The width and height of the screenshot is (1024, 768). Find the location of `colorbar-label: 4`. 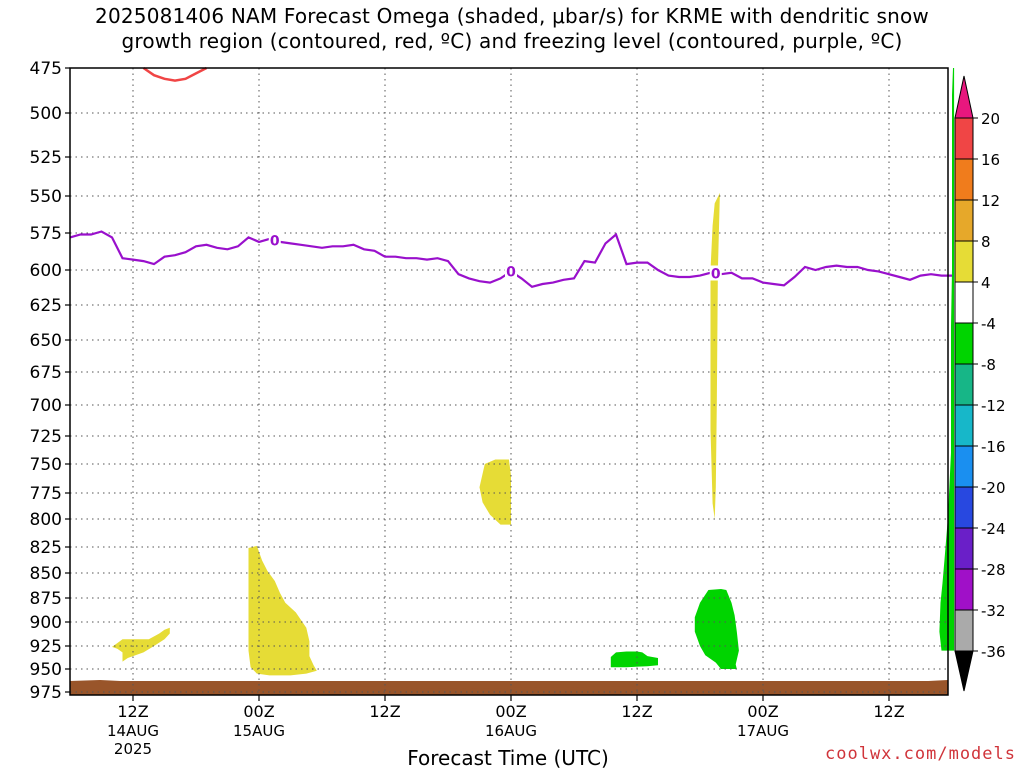

colorbar-label: 4 is located at coordinates (986, 283).